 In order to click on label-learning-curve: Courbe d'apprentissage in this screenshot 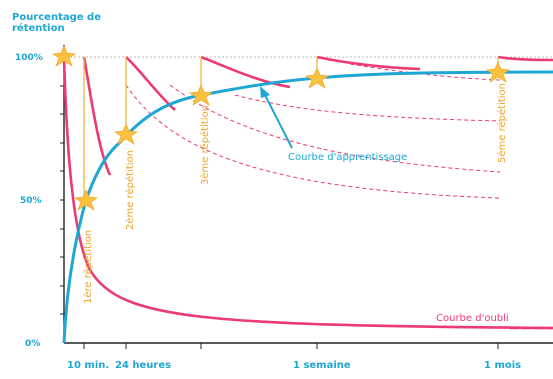, I will do `click(347, 157)`.